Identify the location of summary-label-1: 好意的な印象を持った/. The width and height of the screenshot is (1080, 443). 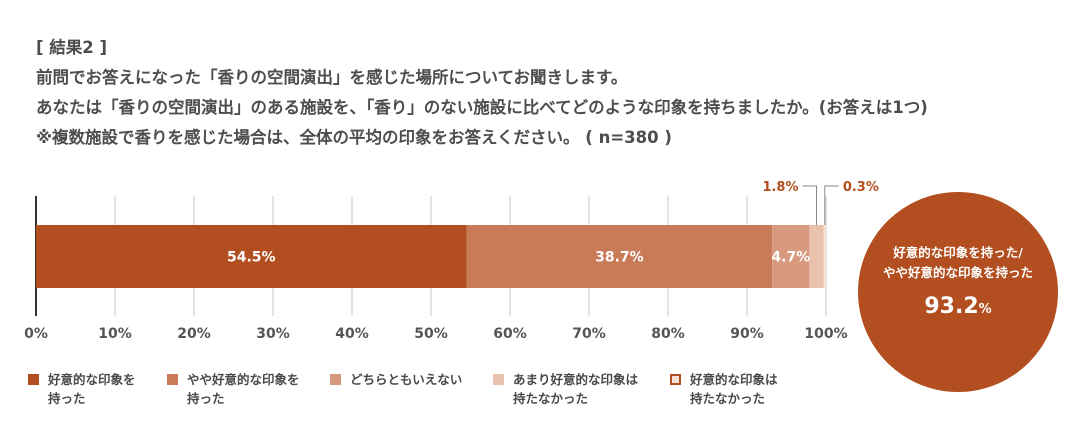
(958, 252).